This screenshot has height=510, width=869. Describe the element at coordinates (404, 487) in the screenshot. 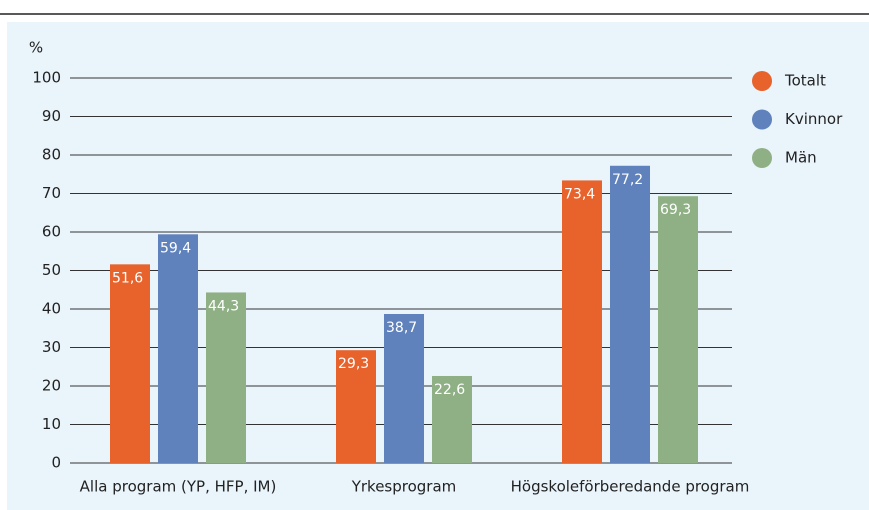

I see `x-tick-label: Yrkesprogram` at that location.